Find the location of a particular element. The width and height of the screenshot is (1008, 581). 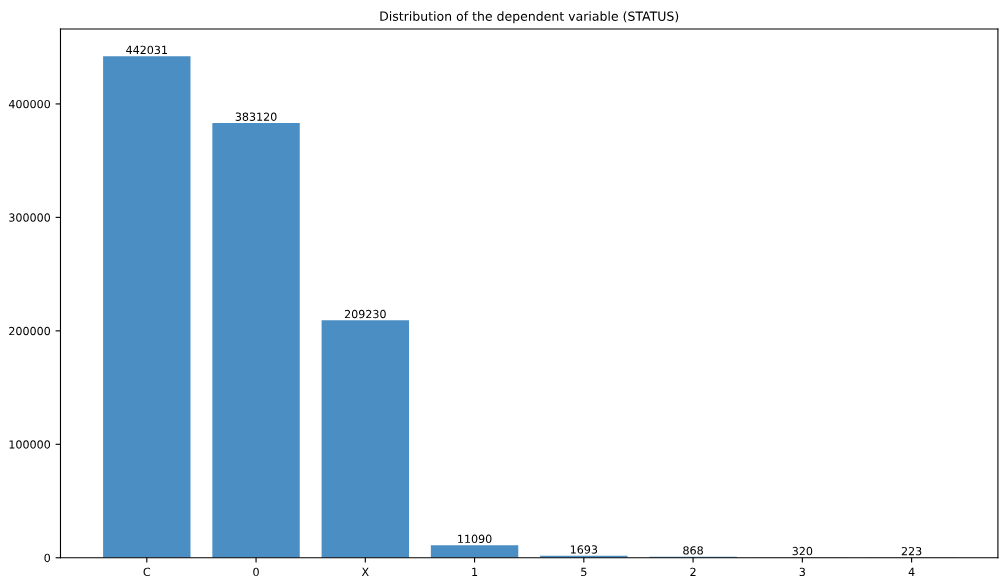

x-tick-label: 3 is located at coordinates (802, 572).